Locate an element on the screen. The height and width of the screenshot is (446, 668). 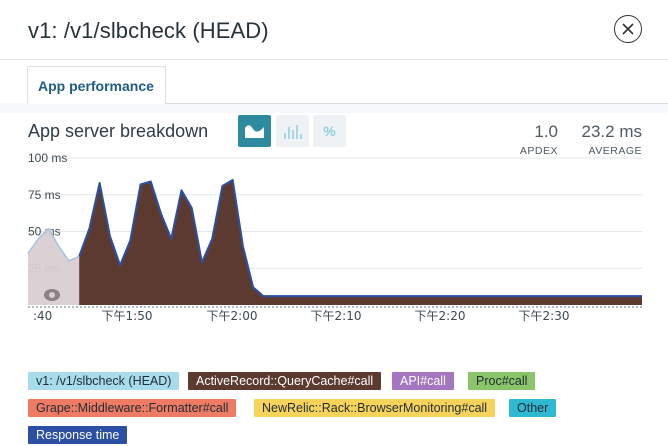
close-button is located at coordinates (628, 29).